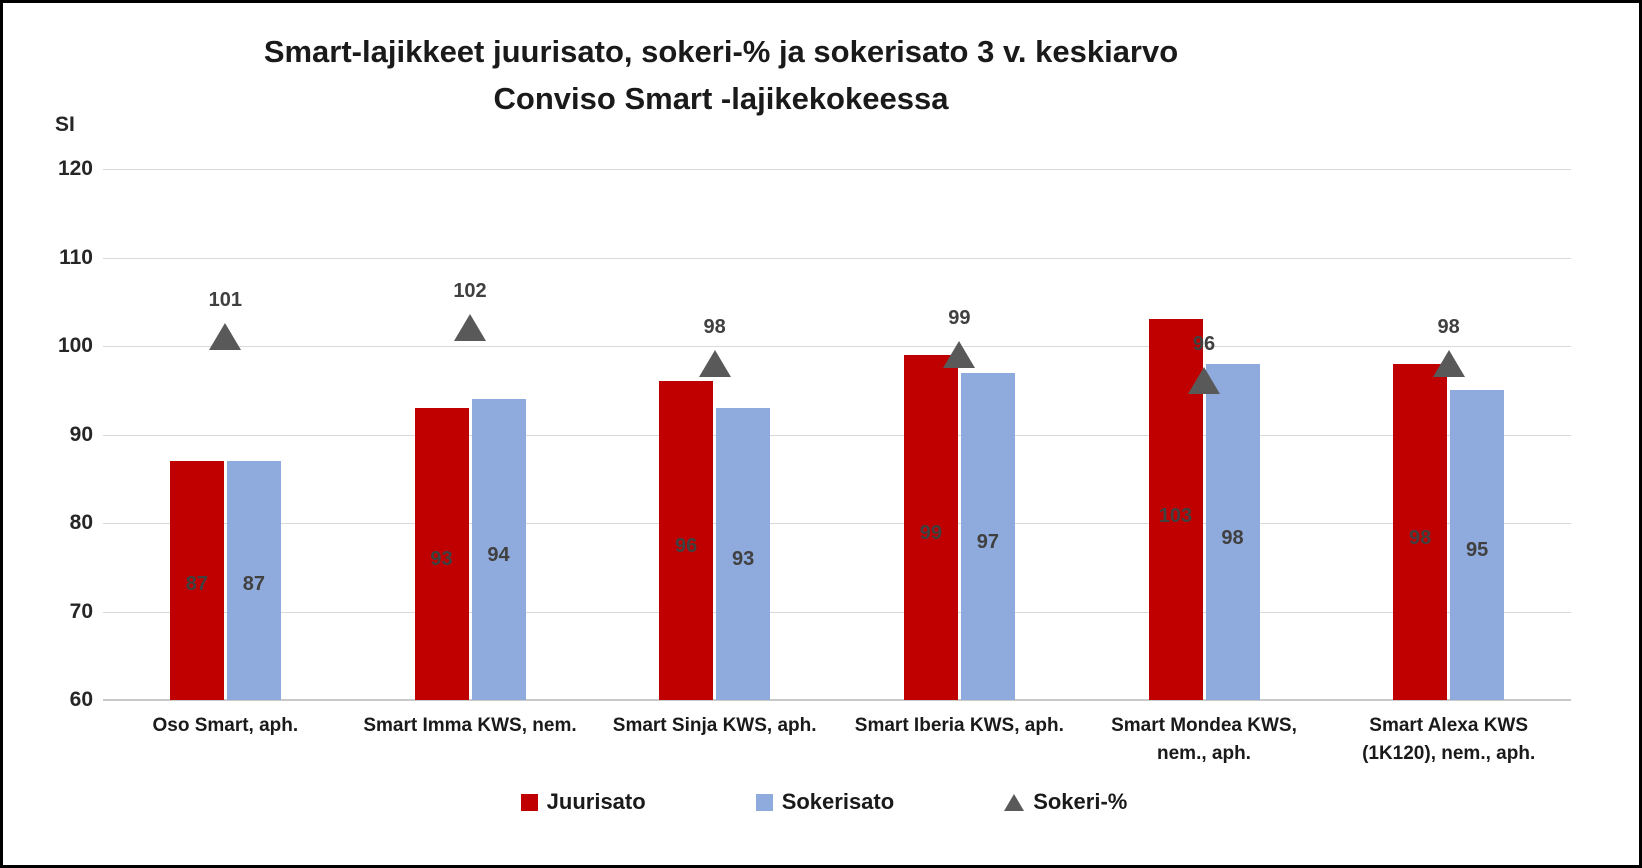 Image resolution: width=1642 pixels, height=868 pixels. I want to click on y-tick-label-120: 120, so click(75, 168).